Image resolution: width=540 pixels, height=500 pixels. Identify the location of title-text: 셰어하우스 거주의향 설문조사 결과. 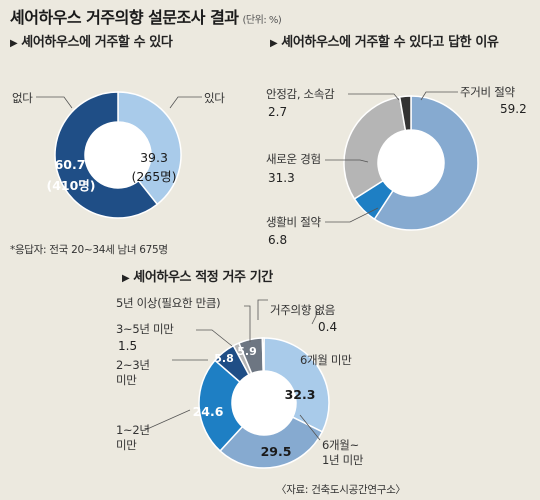
(124, 17).